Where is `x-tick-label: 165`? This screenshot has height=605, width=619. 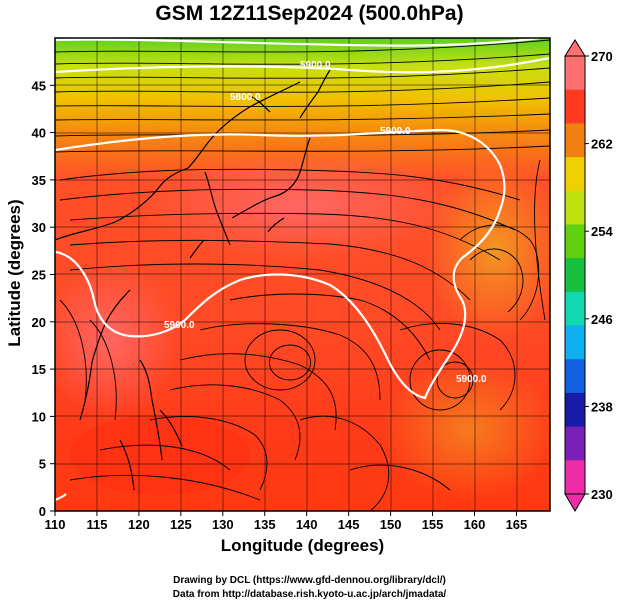
x-tick-label: 165 is located at coordinates (517, 524).